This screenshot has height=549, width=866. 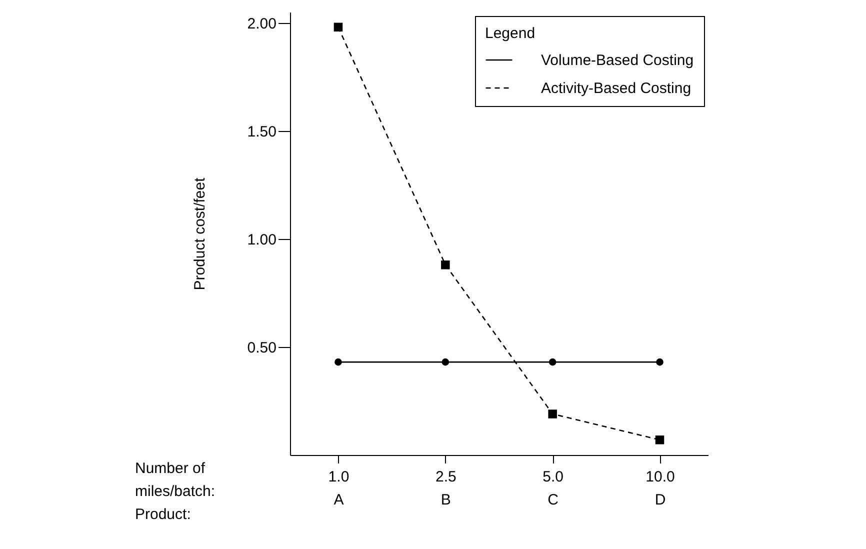 What do you see at coordinates (261, 23) in the screenshot?
I see `y-tick-label: 2.00` at bounding box center [261, 23].